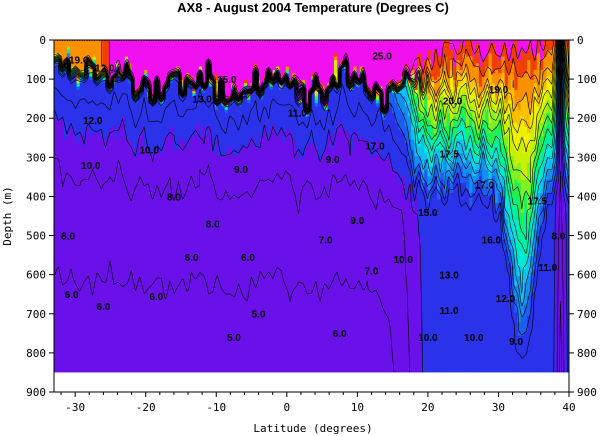 The height and width of the screenshot is (436, 609). Describe the element at coordinates (587, 392) in the screenshot. I see `y-tick-label-right: 900` at that location.